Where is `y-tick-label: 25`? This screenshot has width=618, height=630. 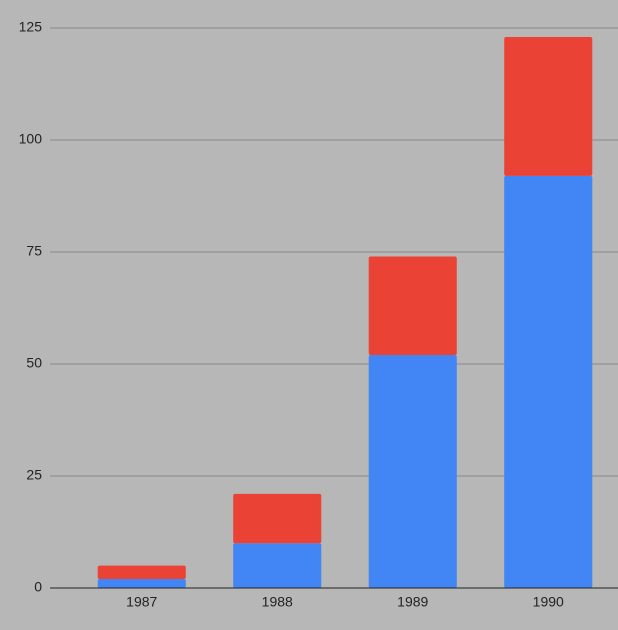 y-tick-label: 25 is located at coordinates (34, 475).